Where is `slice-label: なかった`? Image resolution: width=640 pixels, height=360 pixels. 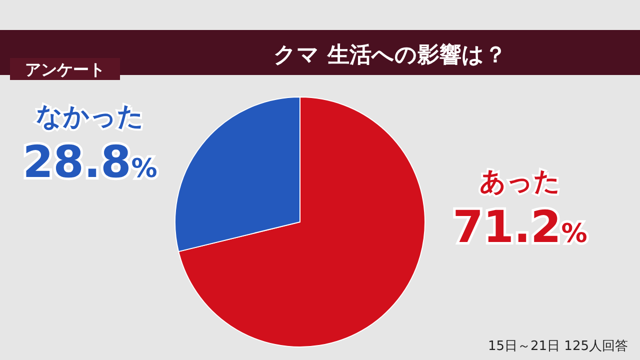
slice-label: なかった is located at coordinates (90, 117).